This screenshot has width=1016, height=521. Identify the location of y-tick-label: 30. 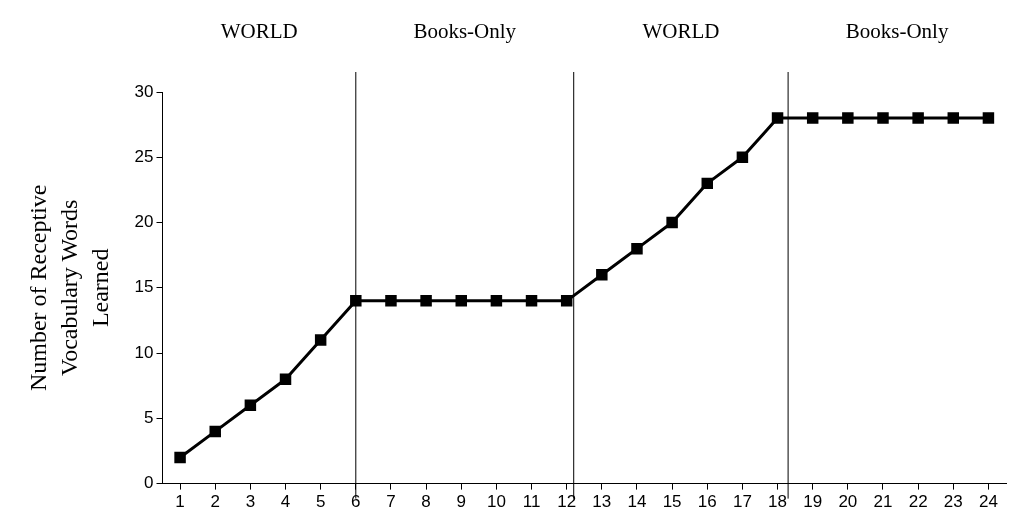
(144, 91).